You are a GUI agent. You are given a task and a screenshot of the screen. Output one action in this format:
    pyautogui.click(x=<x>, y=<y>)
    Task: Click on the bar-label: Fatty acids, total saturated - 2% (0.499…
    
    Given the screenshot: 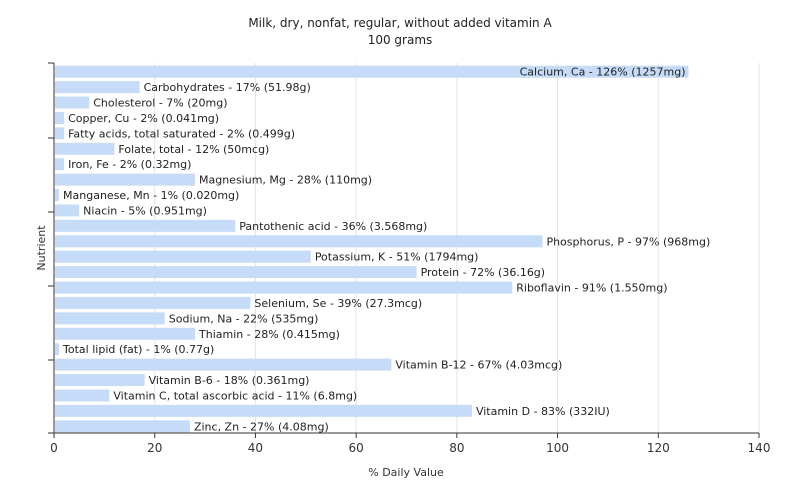 What is the action you would take?
    pyautogui.click(x=181, y=133)
    